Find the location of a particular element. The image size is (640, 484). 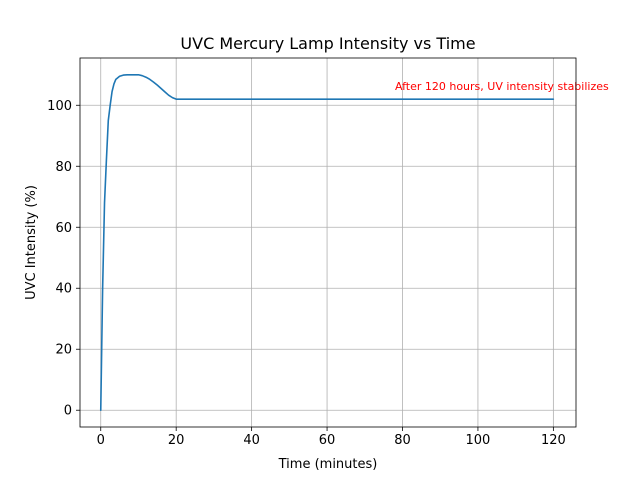

x-axis-label: Time (minutes) is located at coordinates (328, 464).